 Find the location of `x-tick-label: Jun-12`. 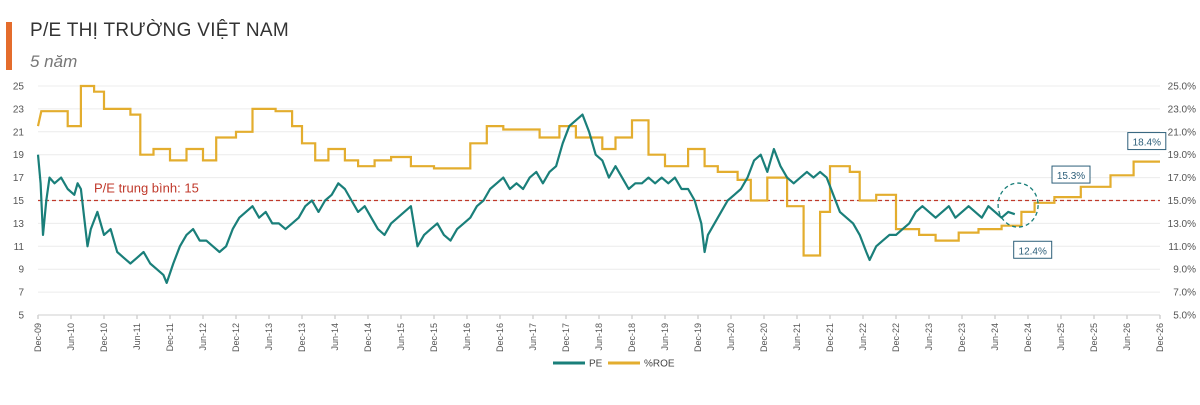

x-tick-label: Jun-12 is located at coordinates (203, 337).